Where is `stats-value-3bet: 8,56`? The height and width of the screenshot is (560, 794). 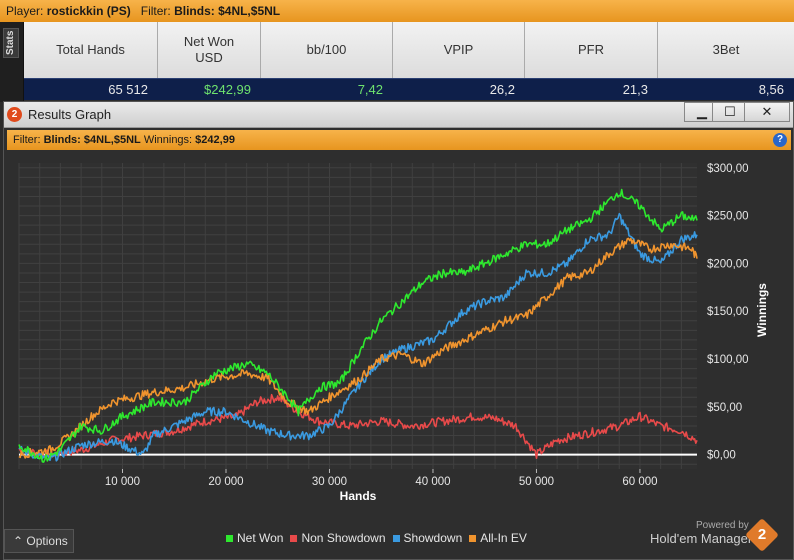
stats-value-3bet: 8,56 is located at coordinates (771, 89).